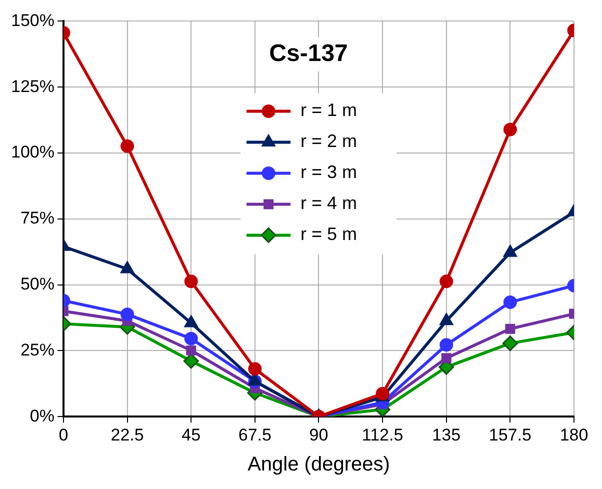 This screenshot has height=489, width=602. What do you see at coordinates (329, 141) in the screenshot?
I see `legend-label: r = 2 m` at bounding box center [329, 141].